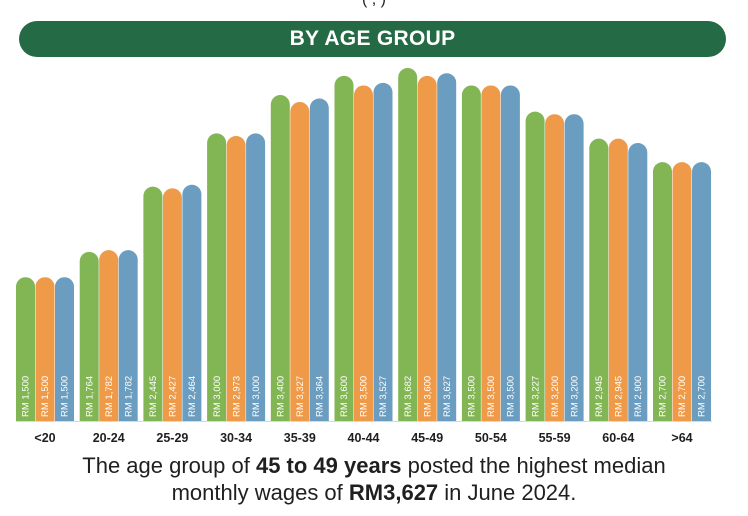  I want to click on bar-<20-series-2, so click(45, 349).